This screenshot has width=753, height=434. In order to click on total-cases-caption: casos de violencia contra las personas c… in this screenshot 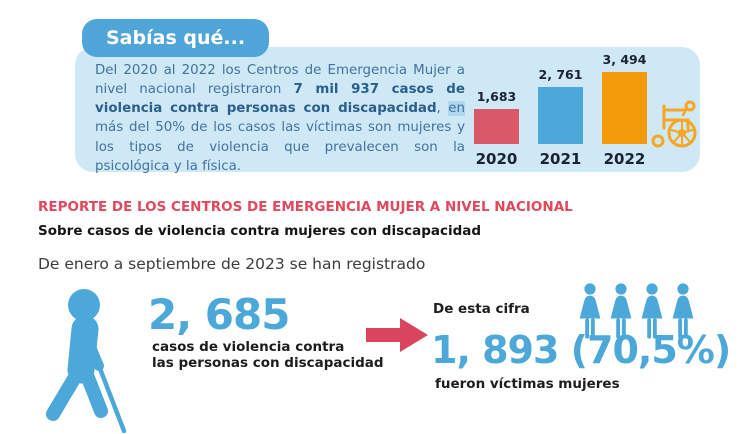, I will do `click(268, 355)`.